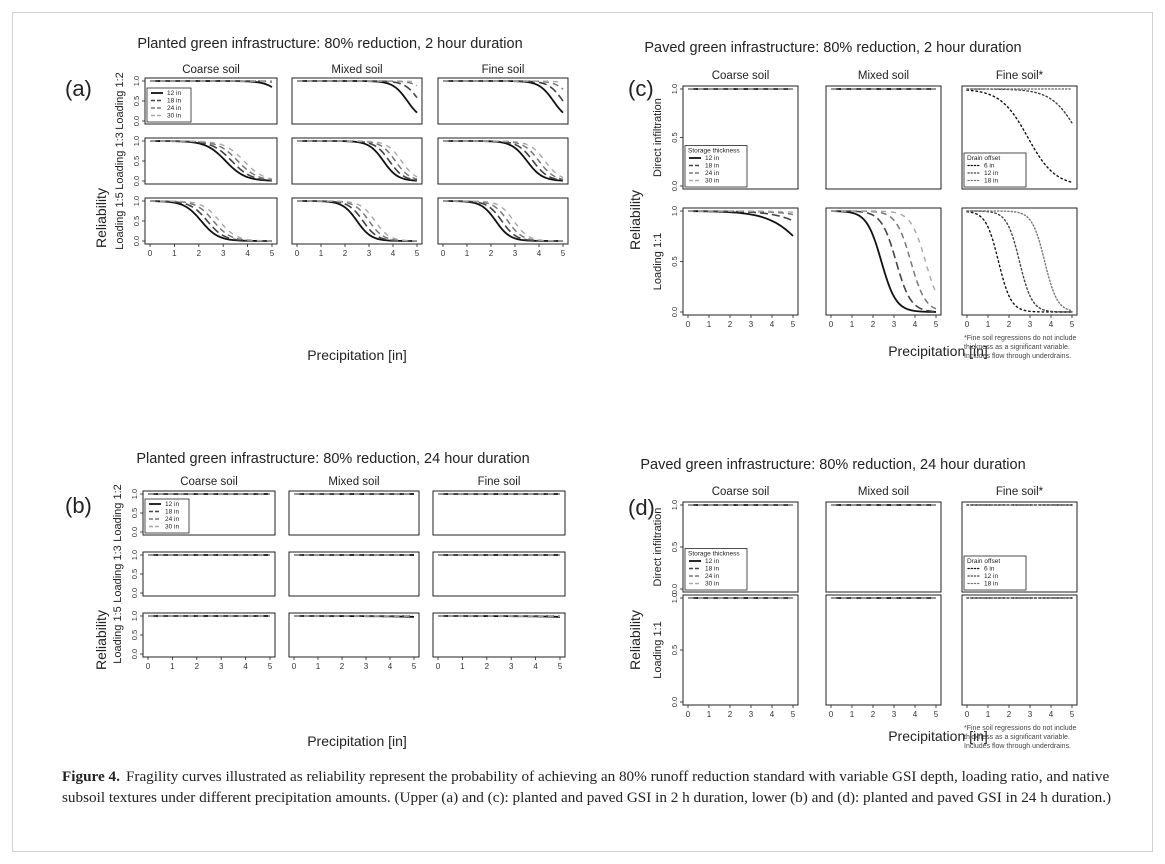  Describe the element at coordinates (91, 776) in the screenshot. I see `caption-label: Figure 4.` at that location.